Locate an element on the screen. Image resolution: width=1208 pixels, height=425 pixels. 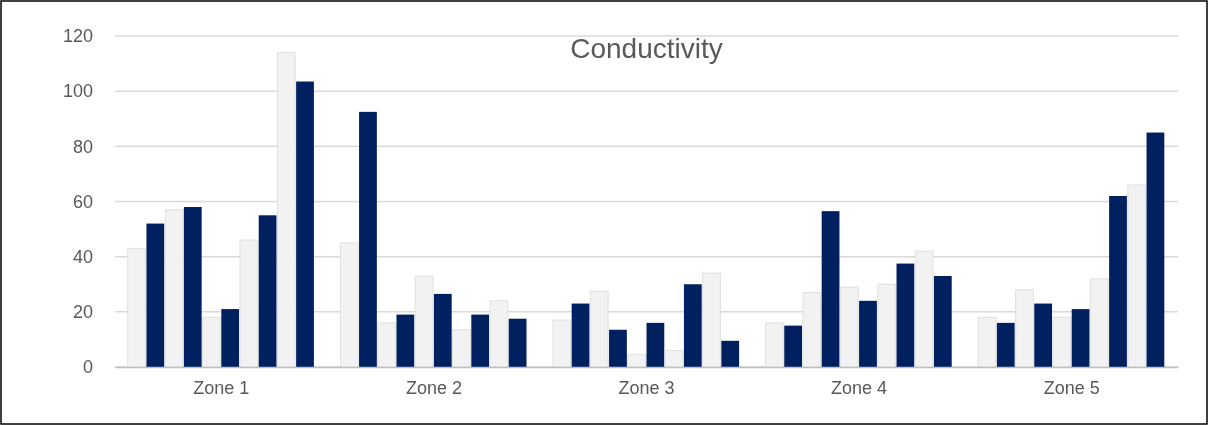
y-tick-label: 80 is located at coordinates (82, 146).